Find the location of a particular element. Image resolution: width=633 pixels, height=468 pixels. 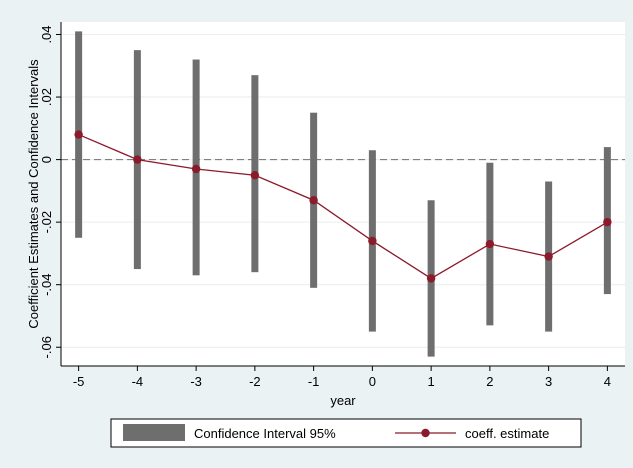

x-tick-label: 0 is located at coordinates (372, 381).